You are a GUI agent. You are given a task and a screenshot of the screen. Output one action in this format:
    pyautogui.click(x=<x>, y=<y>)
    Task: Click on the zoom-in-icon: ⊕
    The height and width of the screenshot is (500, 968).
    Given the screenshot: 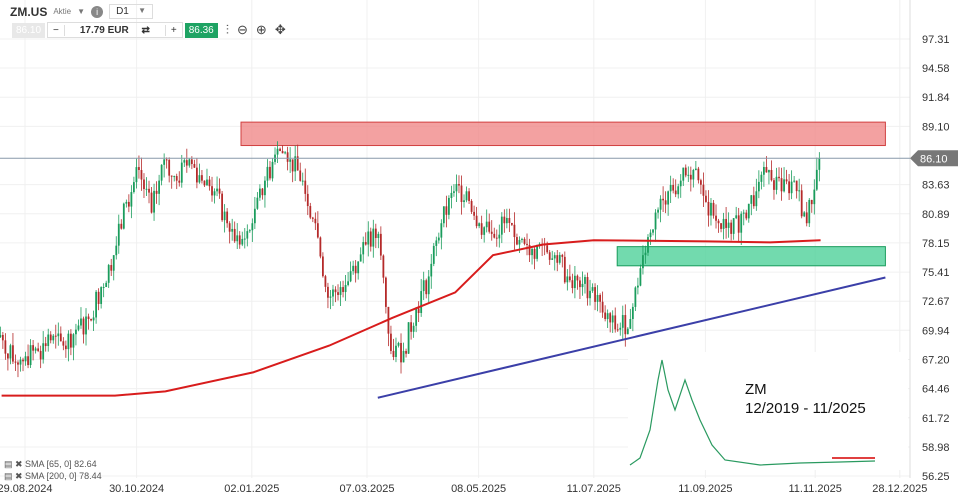 What is the action you would take?
    pyautogui.click(x=261, y=29)
    